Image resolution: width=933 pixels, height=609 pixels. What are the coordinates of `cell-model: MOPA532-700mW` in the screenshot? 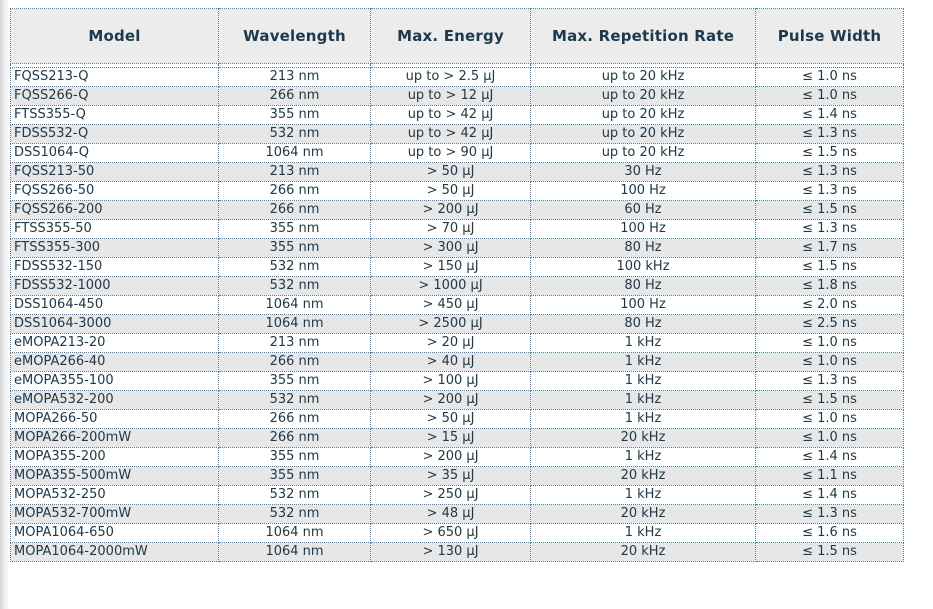 It's located at (114, 514).